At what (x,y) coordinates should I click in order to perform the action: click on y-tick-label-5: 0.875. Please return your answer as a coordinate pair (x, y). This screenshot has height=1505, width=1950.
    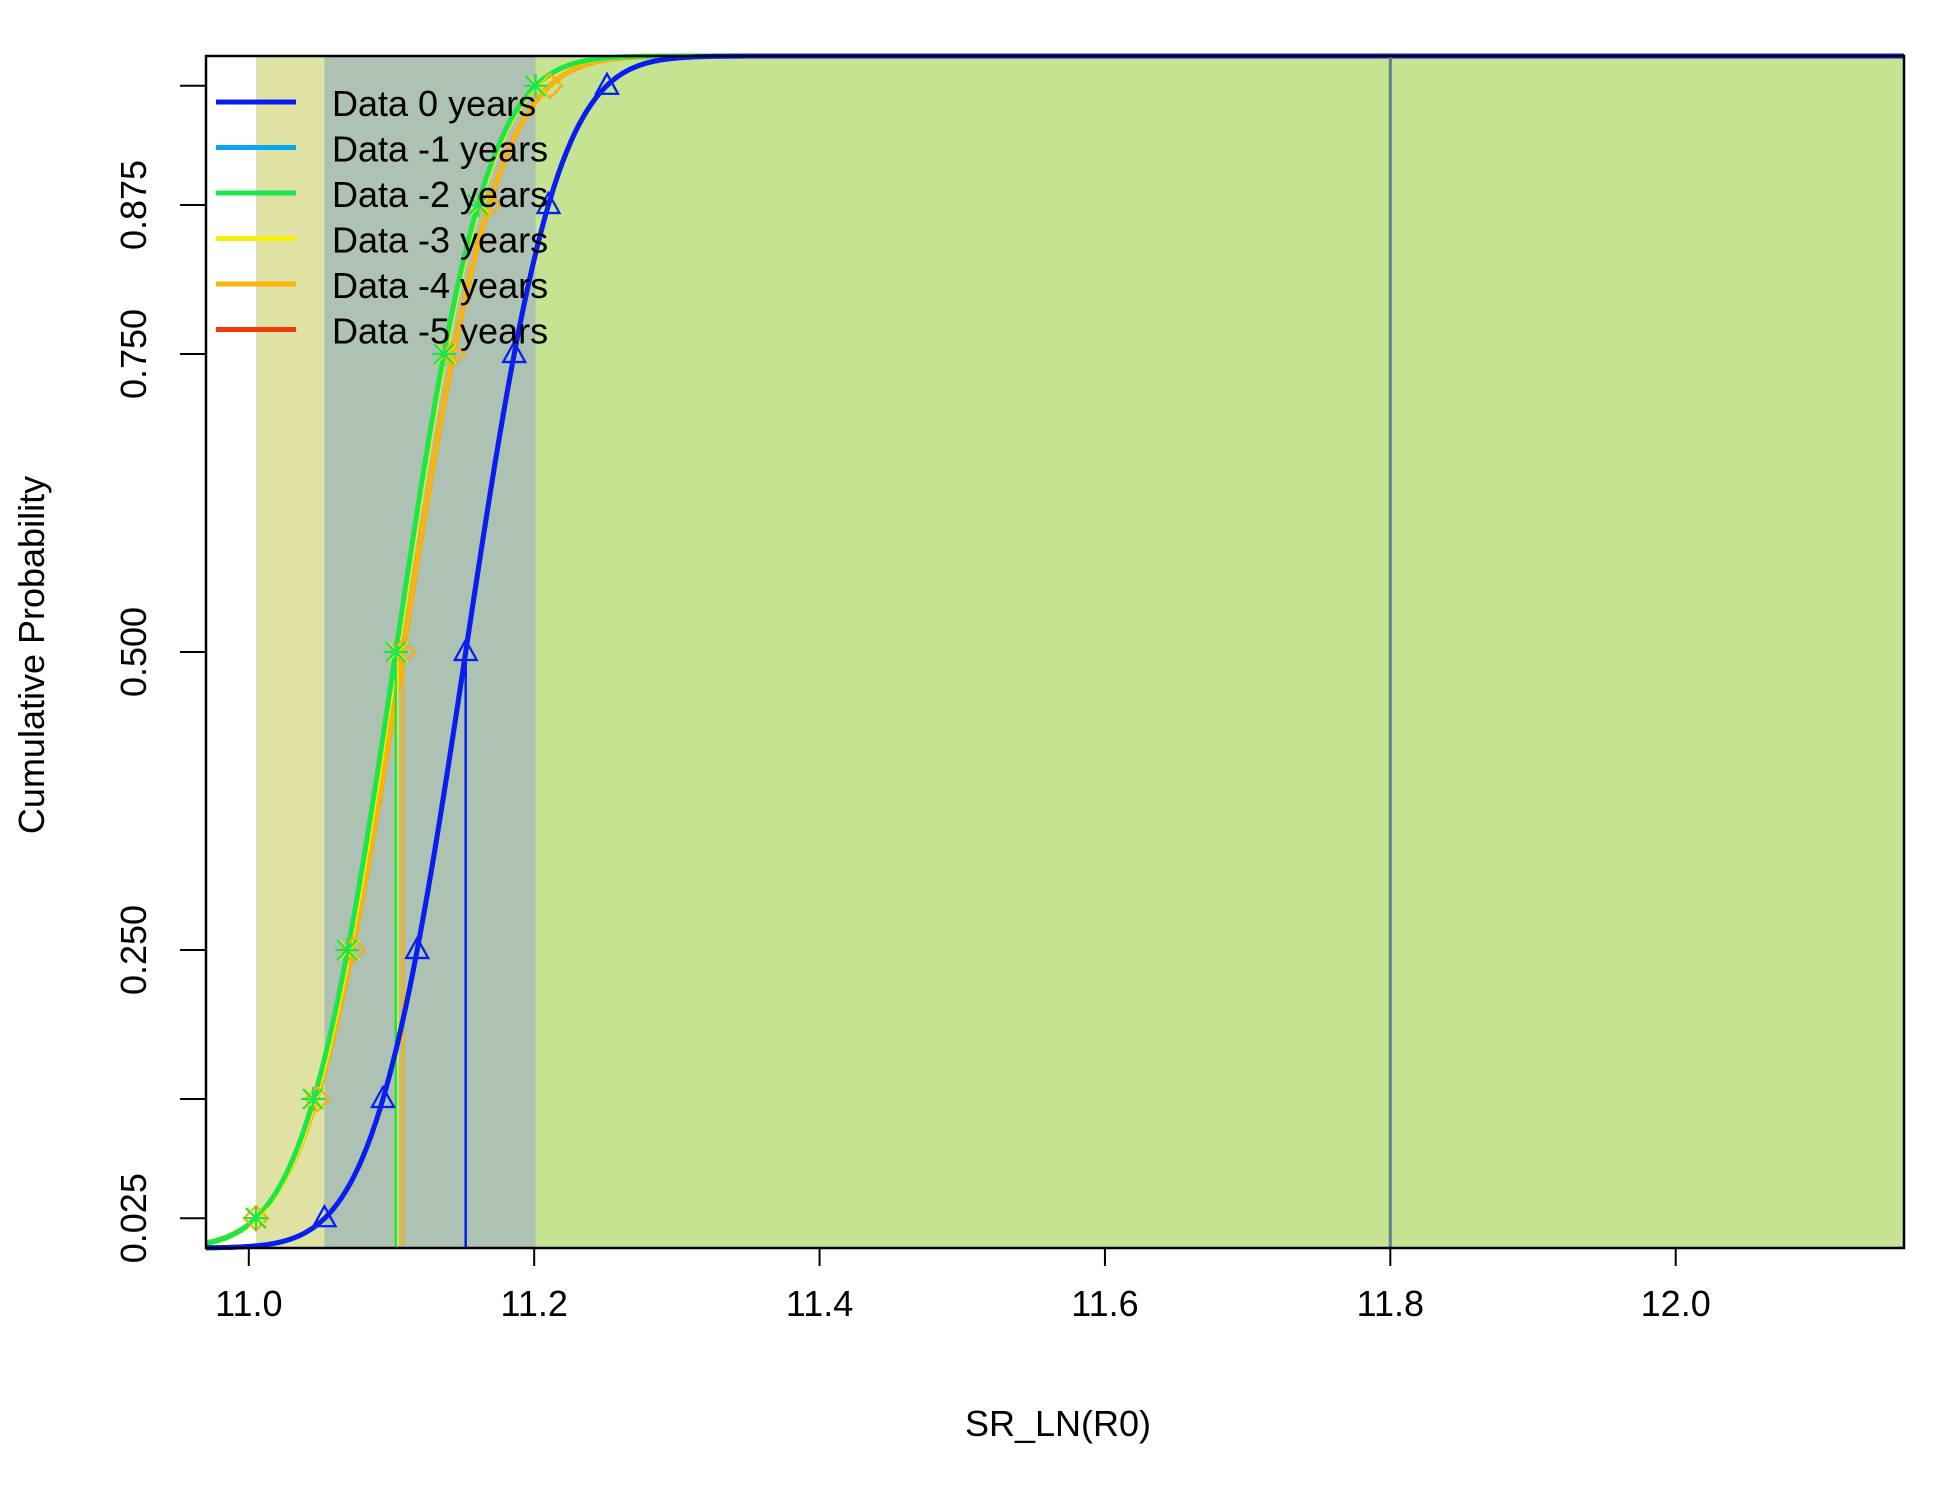
    Looking at the image, I should click on (133, 205).